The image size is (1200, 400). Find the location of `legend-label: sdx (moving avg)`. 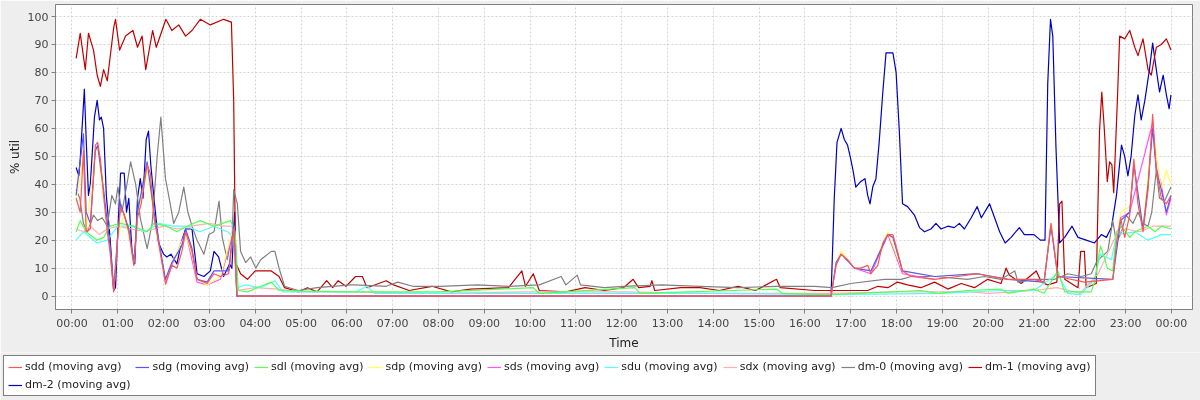

legend-label: sdx (moving avg) is located at coordinates (787, 366).